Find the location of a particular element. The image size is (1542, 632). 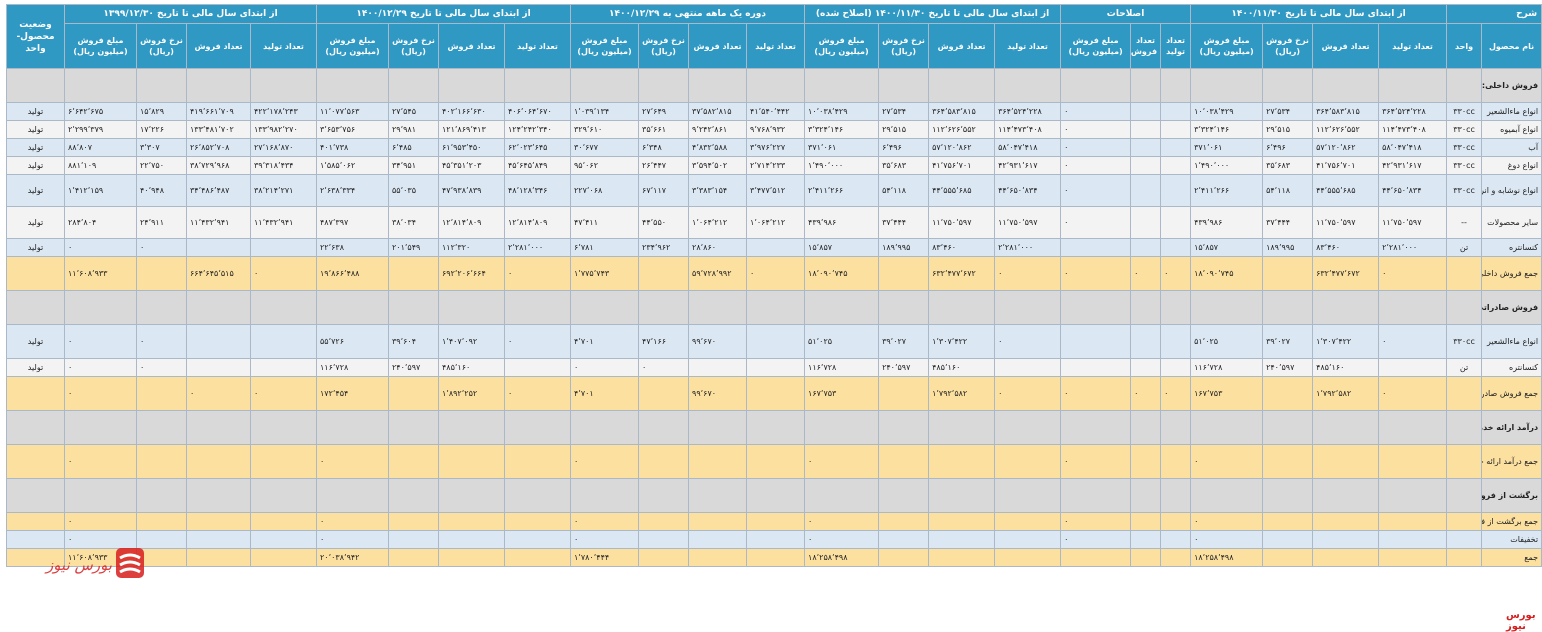

group-1400-1229: از ابتدای سال مالی تا تاریخ ۱۴۰۰/۱۲/۲۹ is located at coordinates (443, 14).